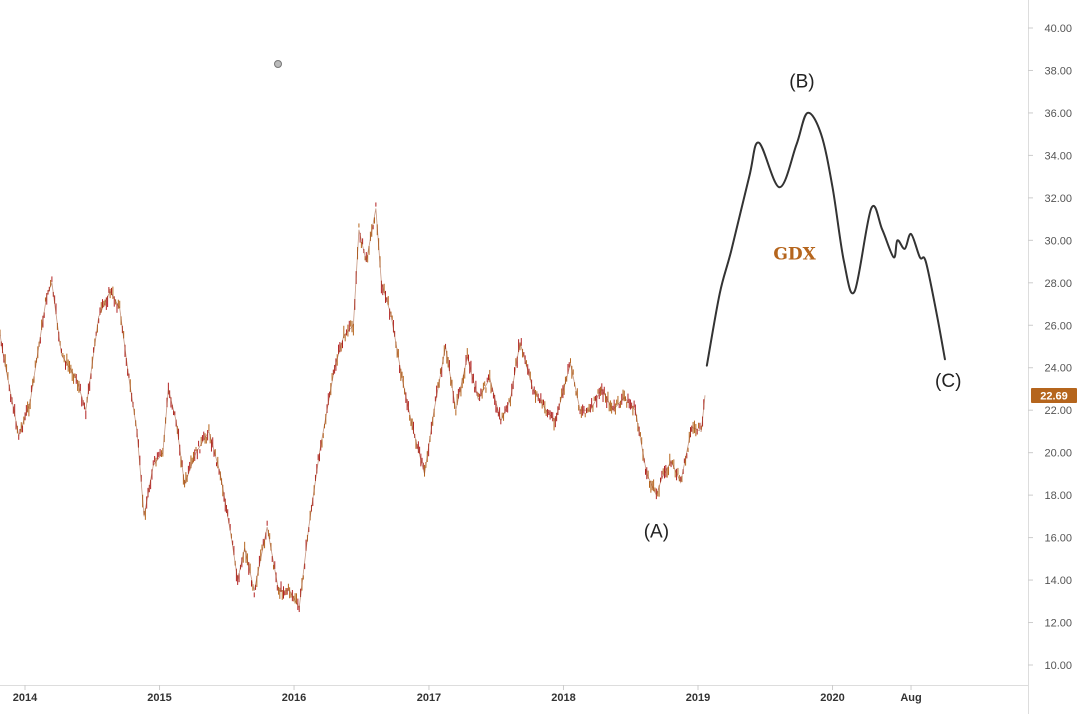 The width and height of the screenshot is (1082, 714). I want to click on y-tick-label: 26.00, so click(1058, 326).